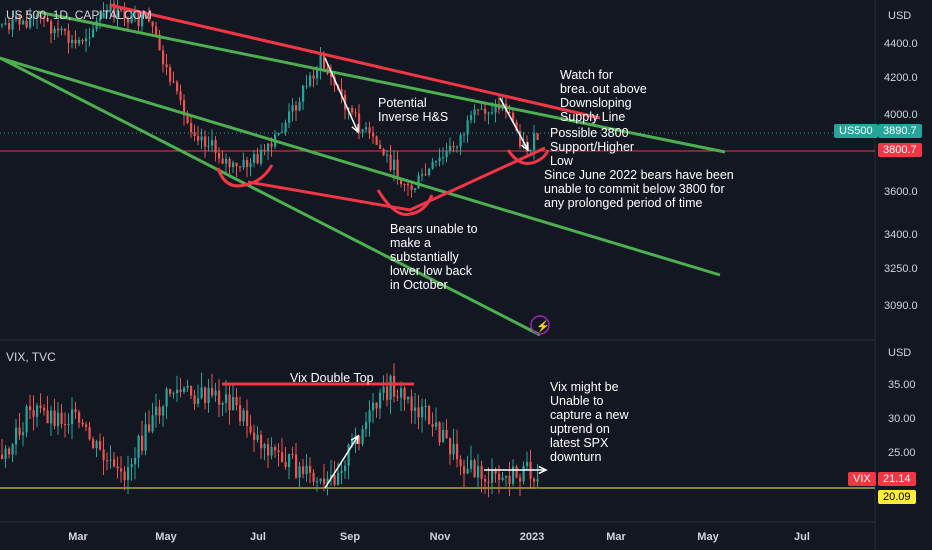 The height and width of the screenshot is (550, 932). What do you see at coordinates (355, 128) in the screenshot?
I see `spx-drop-arrow-head` at bounding box center [355, 128].